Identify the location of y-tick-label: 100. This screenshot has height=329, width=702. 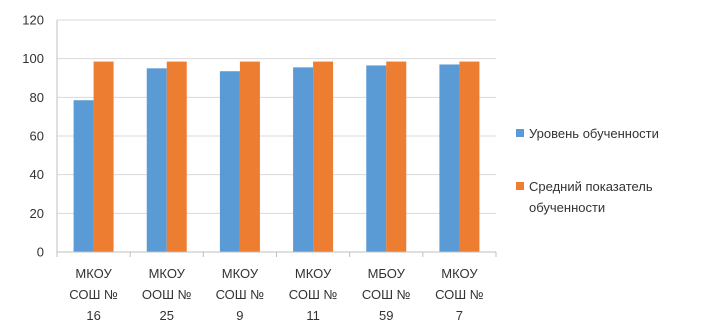
(33, 58).